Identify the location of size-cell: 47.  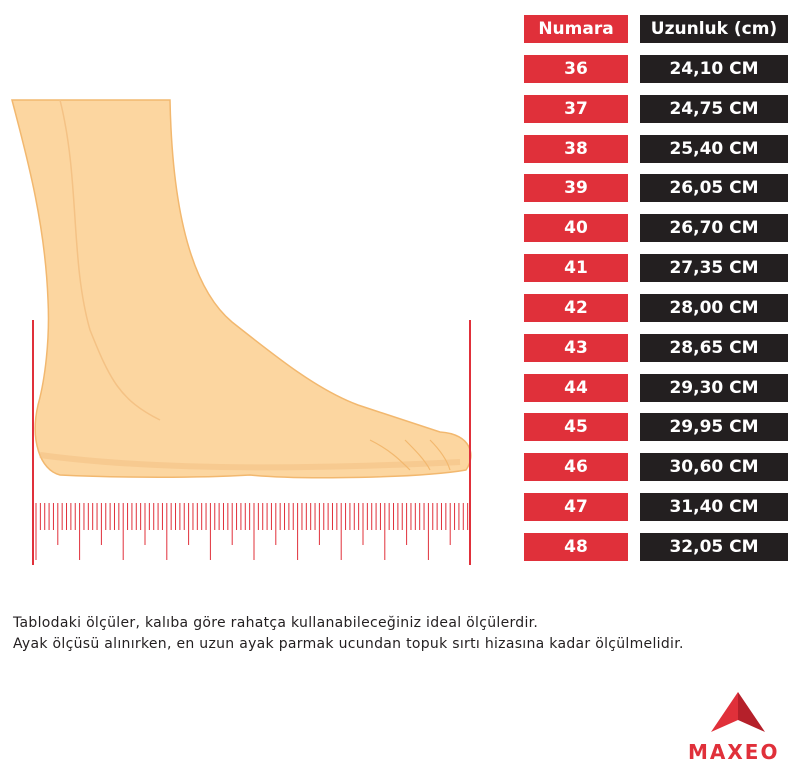
(576, 507).